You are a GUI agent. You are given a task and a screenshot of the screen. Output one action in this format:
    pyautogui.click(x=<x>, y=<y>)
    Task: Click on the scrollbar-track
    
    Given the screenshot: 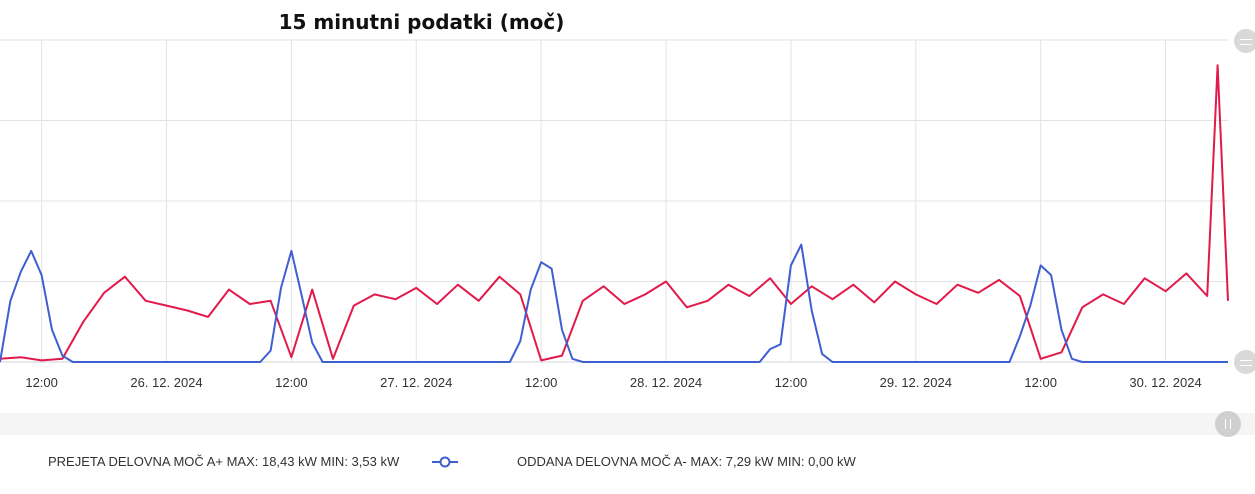 What is the action you would take?
    pyautogui.click(x=627, y=424)
    